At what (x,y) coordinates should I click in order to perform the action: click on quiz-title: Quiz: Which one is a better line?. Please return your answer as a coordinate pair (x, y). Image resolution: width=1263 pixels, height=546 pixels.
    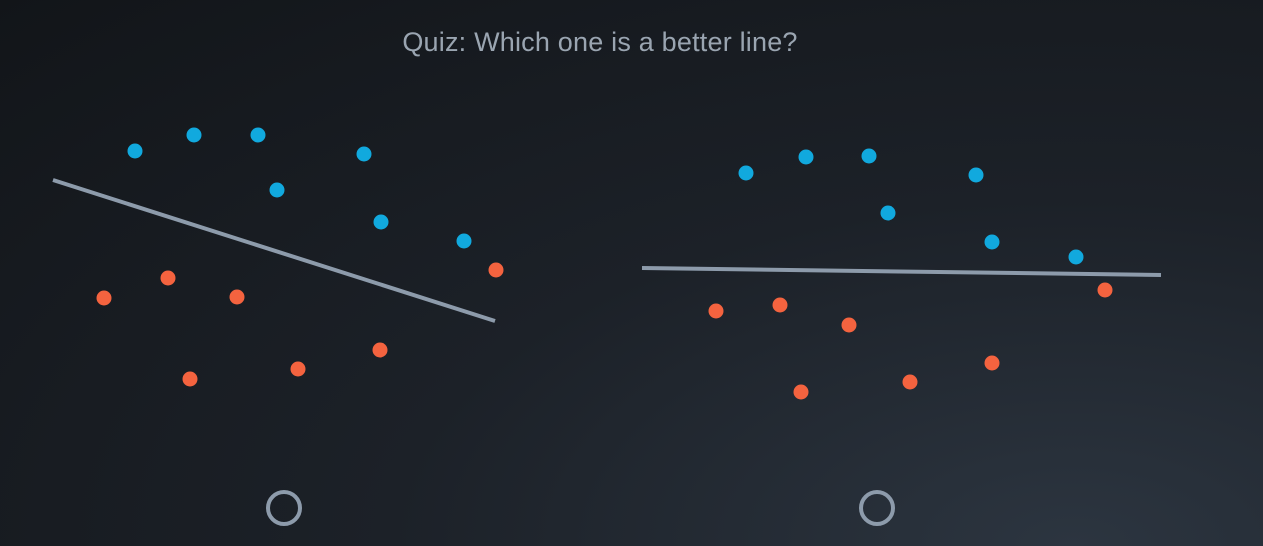
    Looking at the image, I should click on (600, 42).